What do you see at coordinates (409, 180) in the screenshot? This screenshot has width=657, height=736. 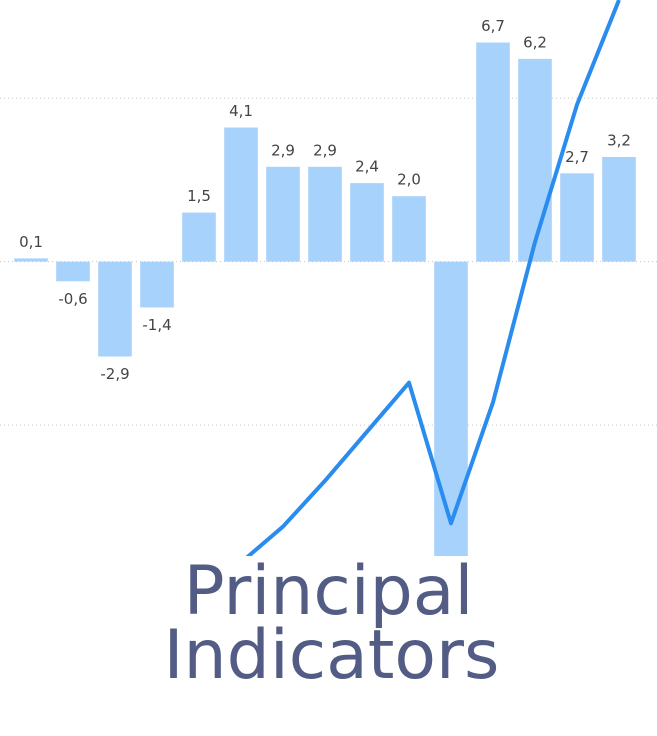 I see `data-label: 2,0` at bounding box center [409, 180].